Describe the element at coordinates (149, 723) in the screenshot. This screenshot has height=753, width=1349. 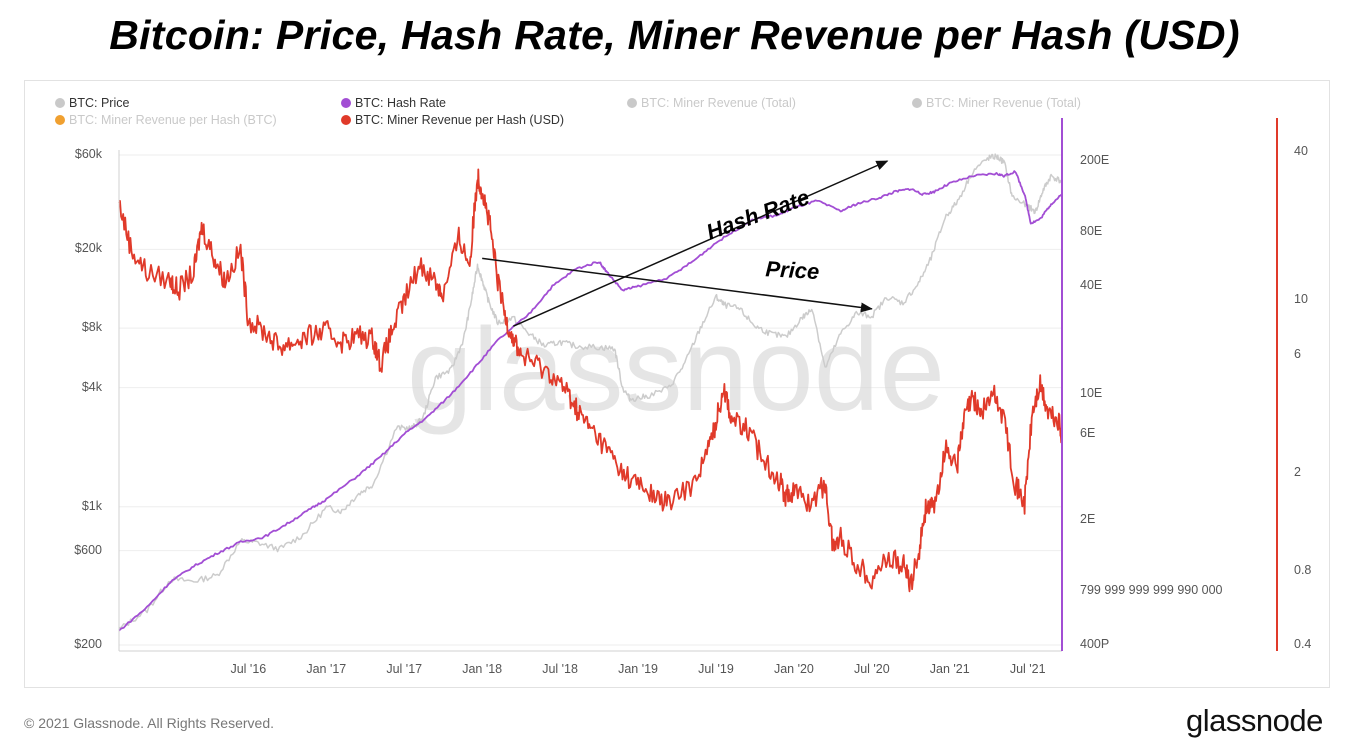
I see `copyright: © 2021 Glassnode. All Rights Reserved.` at that location.